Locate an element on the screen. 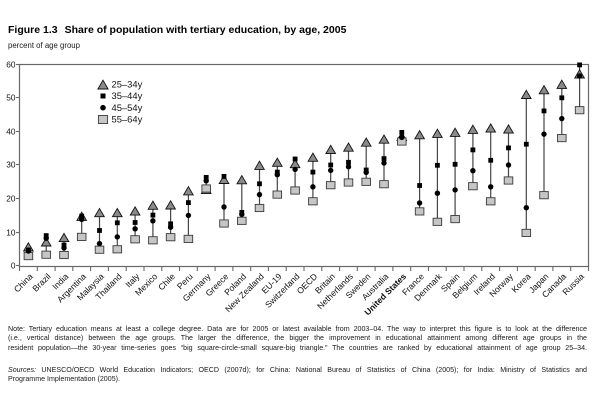  svg-text: 40 is located at coordinates (11, 131).